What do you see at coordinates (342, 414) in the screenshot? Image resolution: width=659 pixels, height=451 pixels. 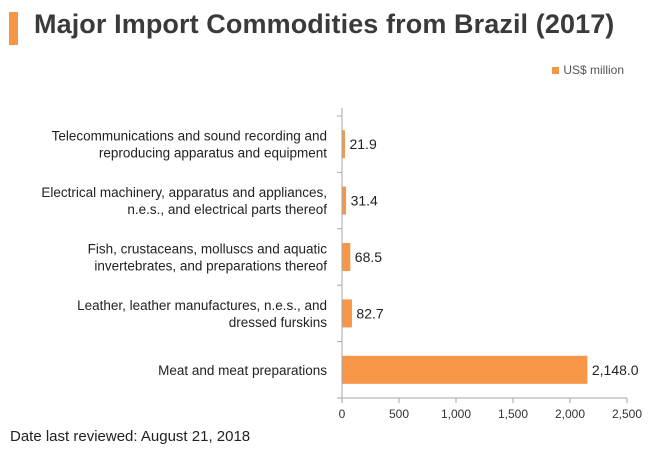 I see `x-tick-label: 0` at bounding box center [342, 414].